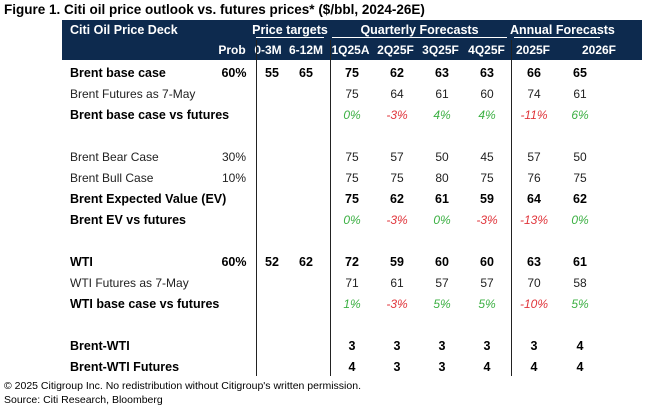 The image size is (660, 409). I want to click on table-row: Brent Bear Case 30% 75 57 50 45 57 50, so click(352, 157).